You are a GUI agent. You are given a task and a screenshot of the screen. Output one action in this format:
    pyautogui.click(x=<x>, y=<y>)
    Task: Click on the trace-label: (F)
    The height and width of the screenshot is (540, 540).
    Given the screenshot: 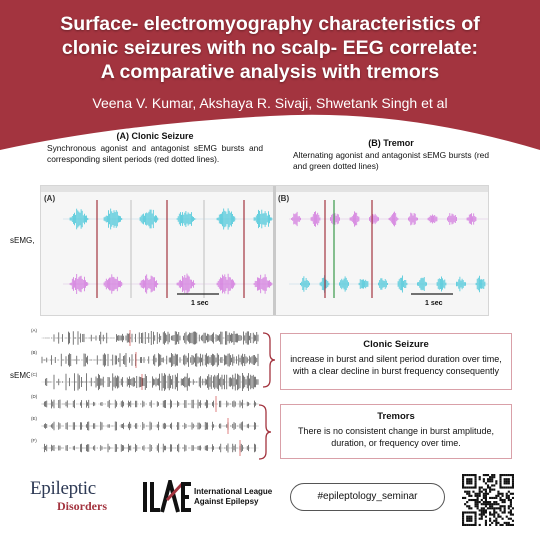 What is the action you would take?
    pyautogui.click(x=34, y=440)
    